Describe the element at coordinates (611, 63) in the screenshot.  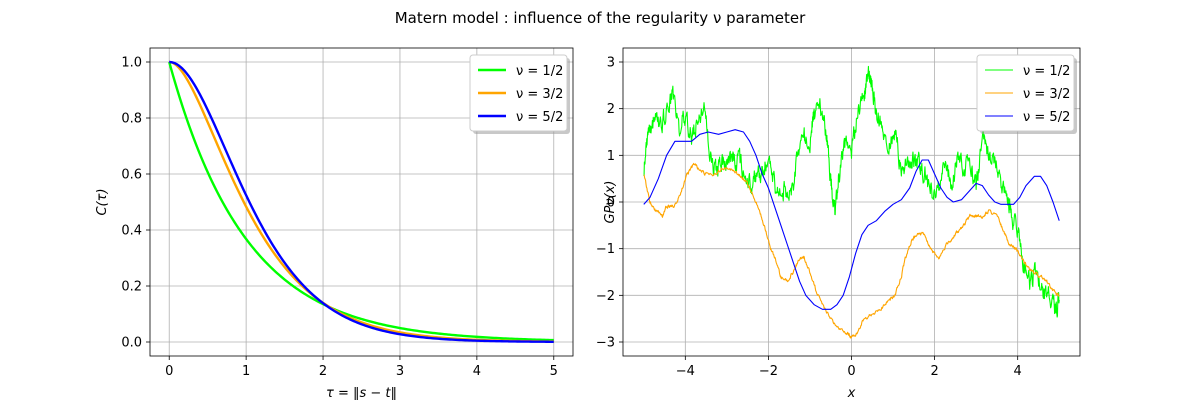
I see `y-tick-label: 3` at that location.